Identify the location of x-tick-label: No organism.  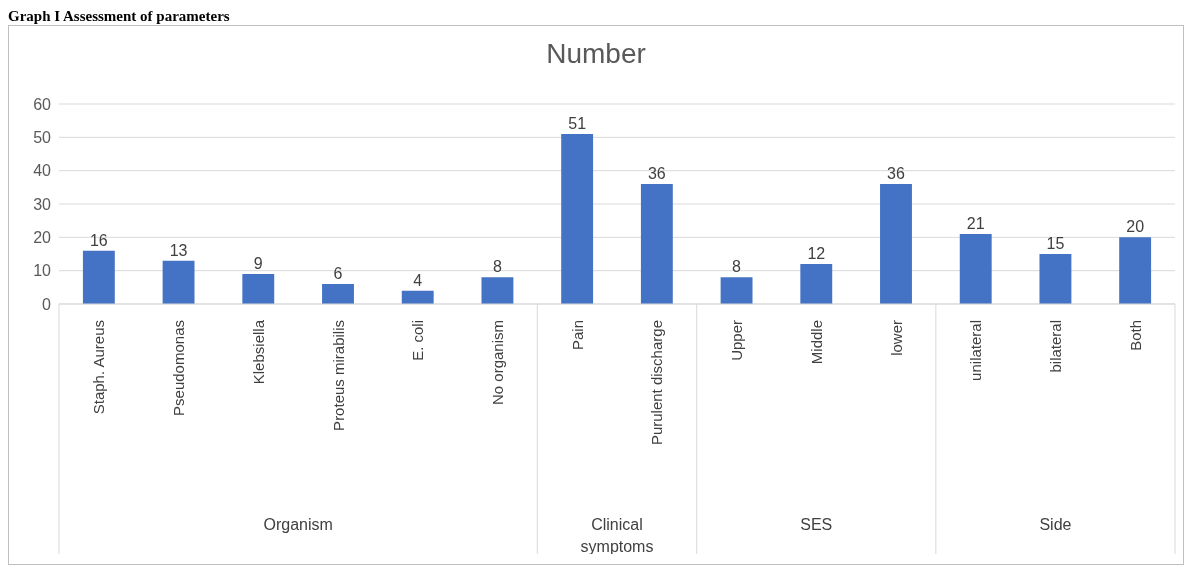
(497, 363).